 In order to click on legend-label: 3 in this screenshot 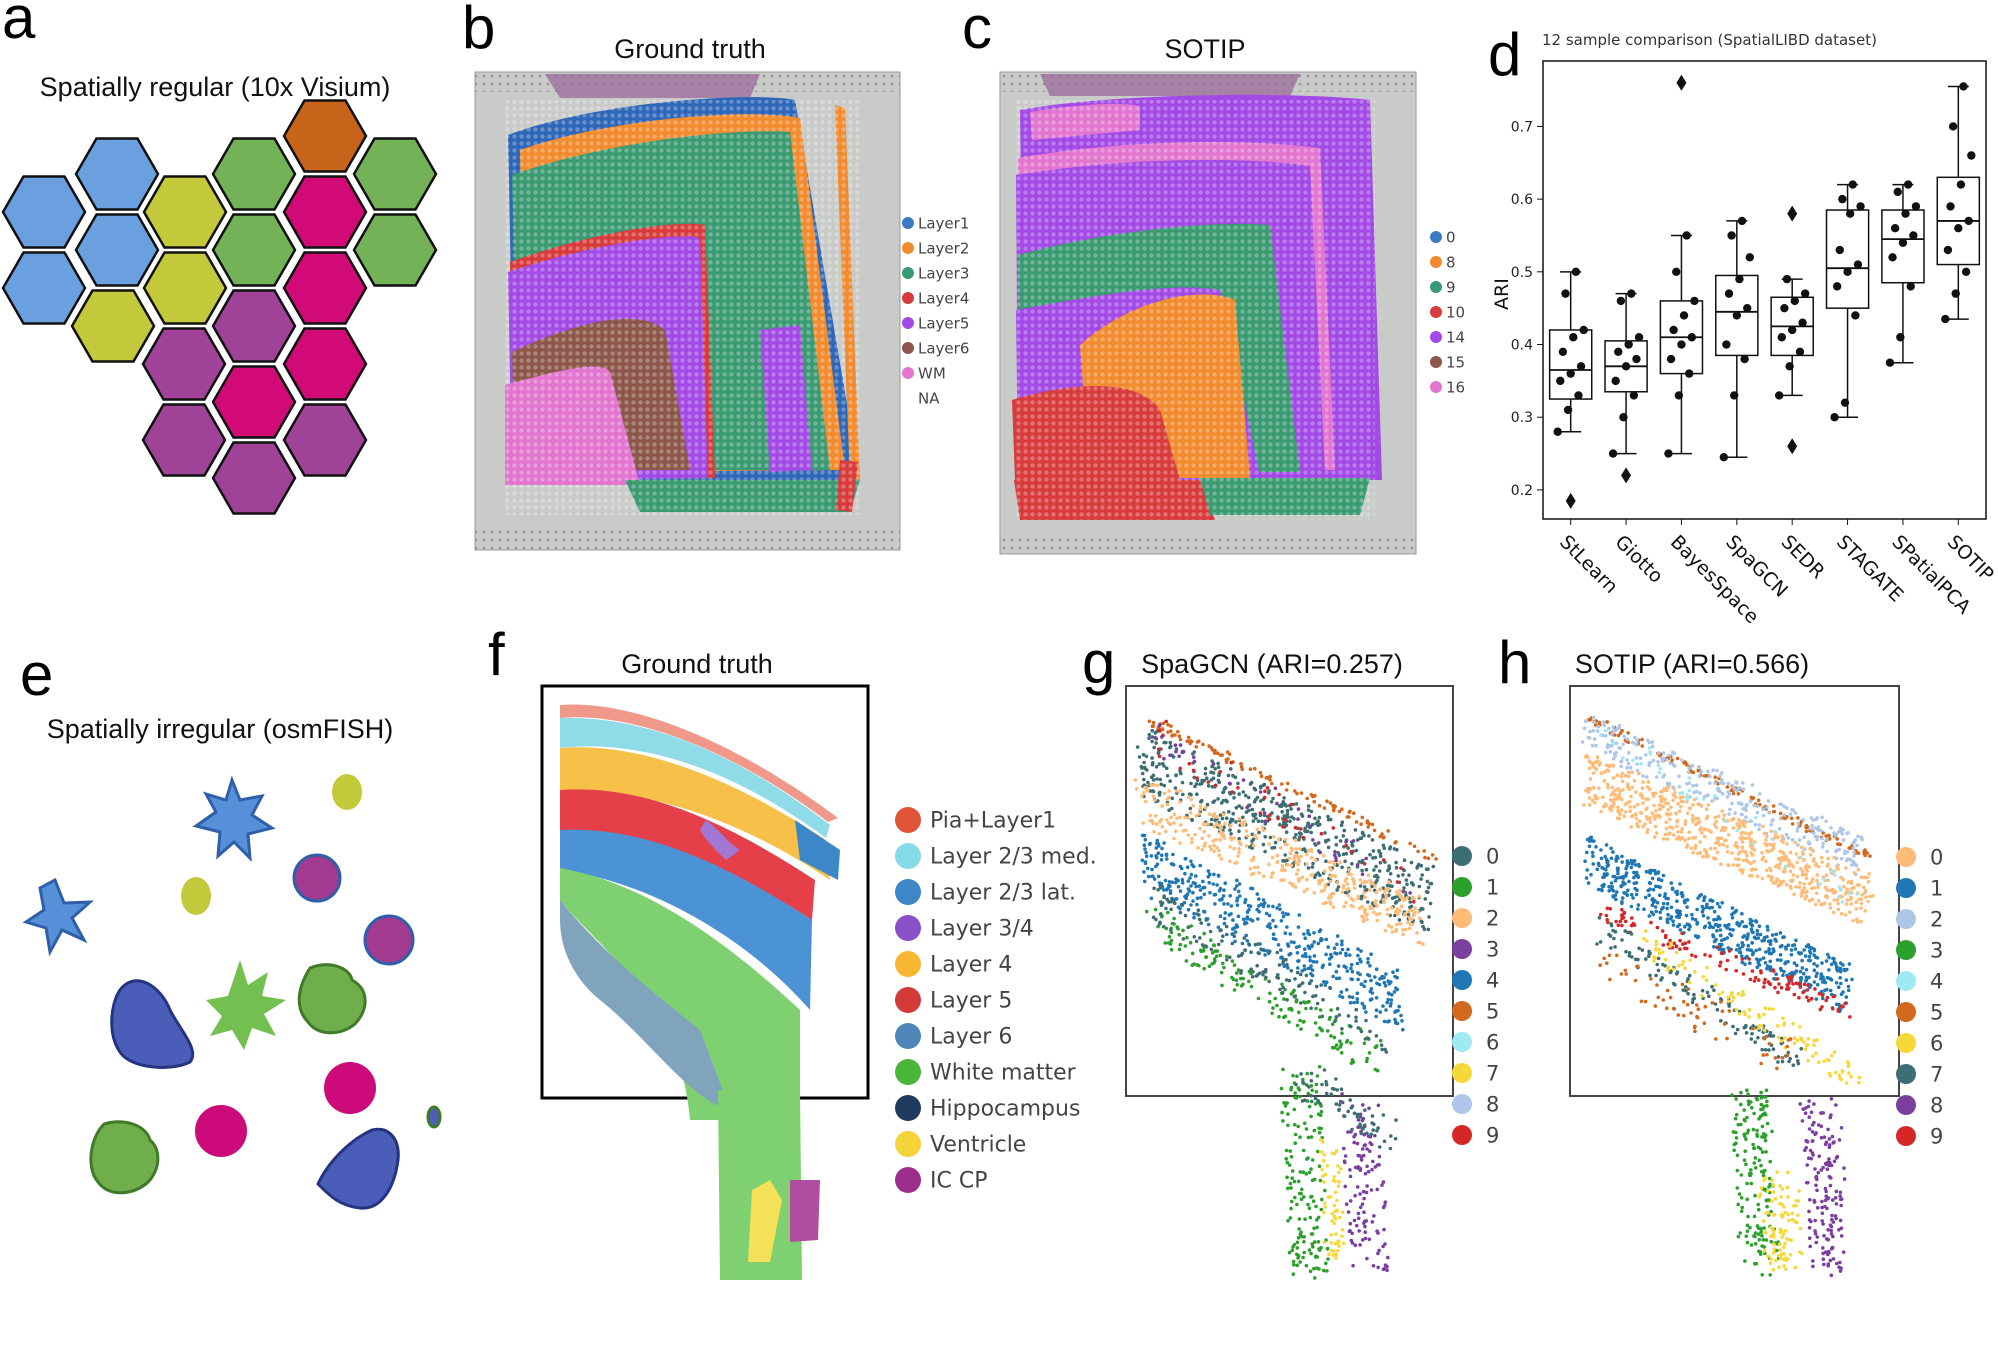, I will do `click(1936, 950)`.